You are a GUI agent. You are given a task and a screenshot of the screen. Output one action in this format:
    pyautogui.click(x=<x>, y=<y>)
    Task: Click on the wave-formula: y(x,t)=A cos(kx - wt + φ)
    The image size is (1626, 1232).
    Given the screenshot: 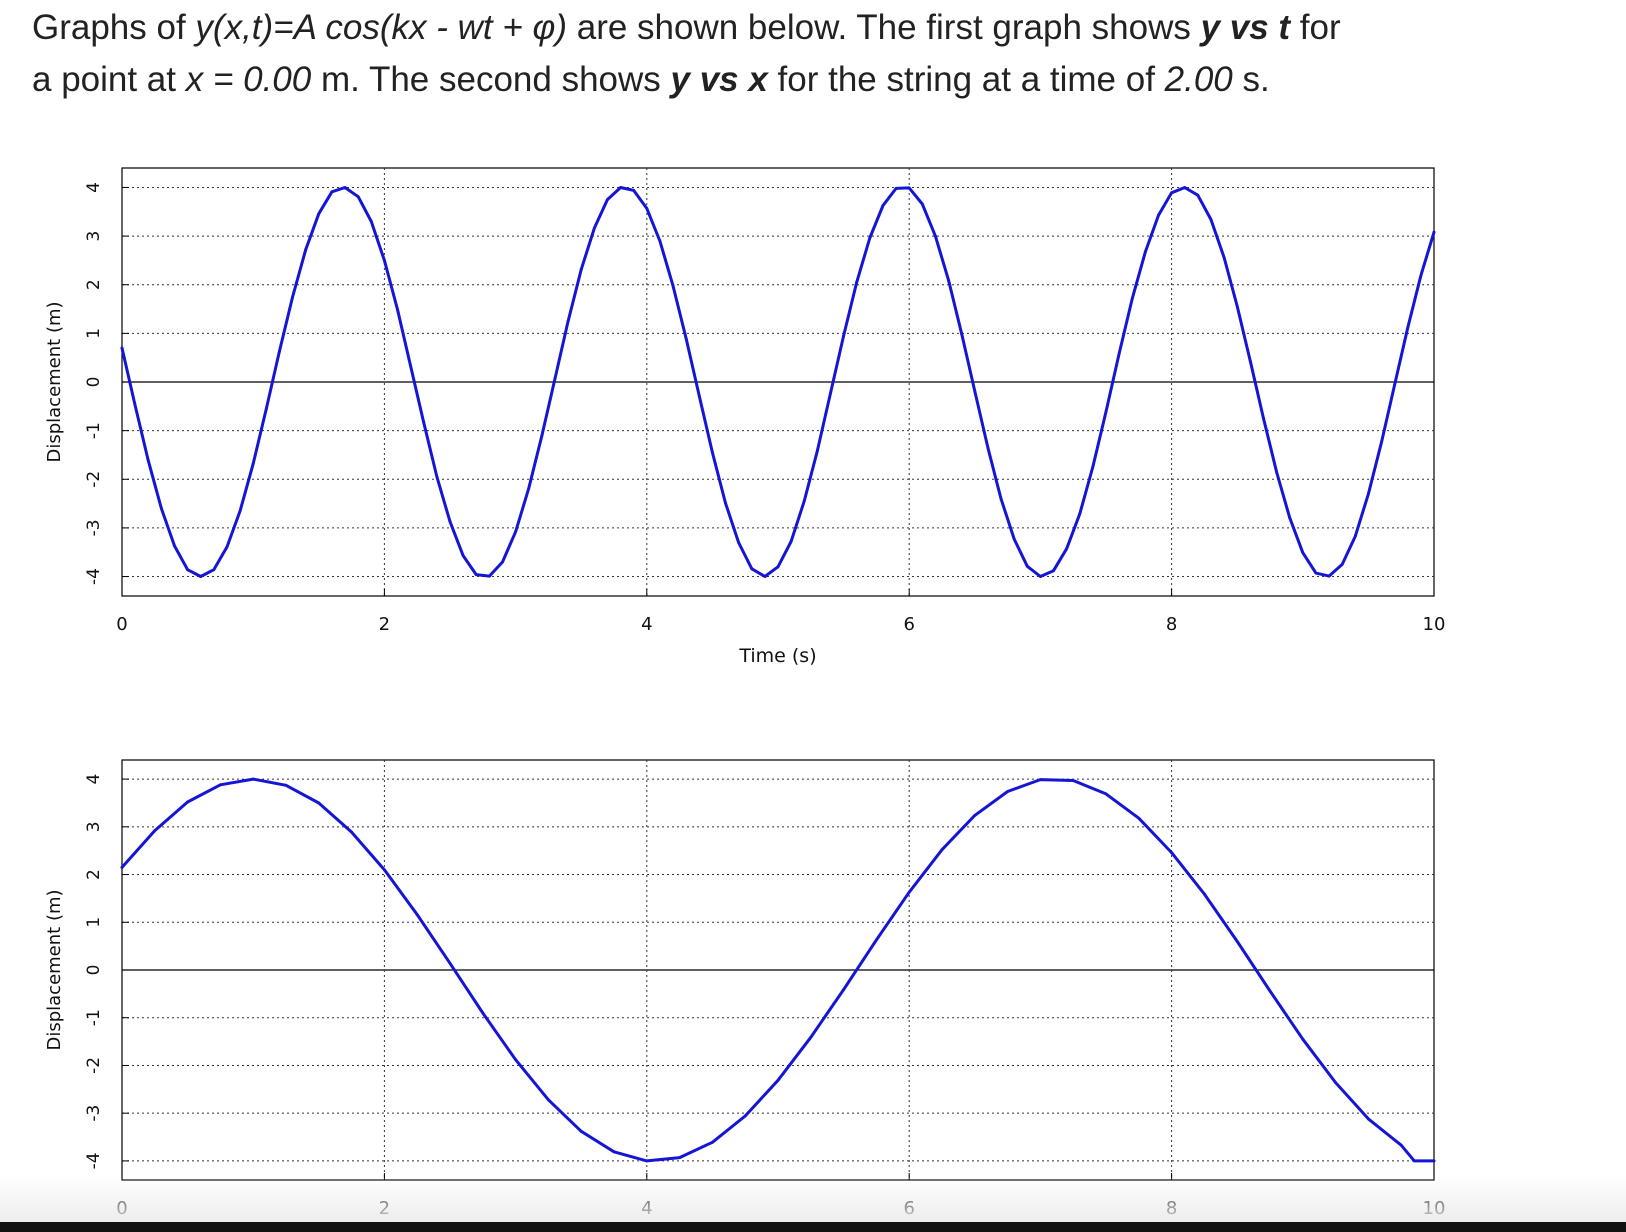 What is the action you would take?
    pyautogui.click(x=381, y=27)
    